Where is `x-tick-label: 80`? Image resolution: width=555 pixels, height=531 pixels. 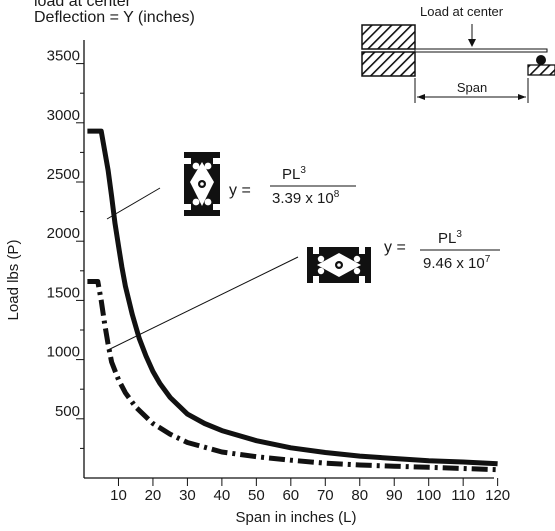 x-tick-label: 80 is located at coordinates (359, 495).